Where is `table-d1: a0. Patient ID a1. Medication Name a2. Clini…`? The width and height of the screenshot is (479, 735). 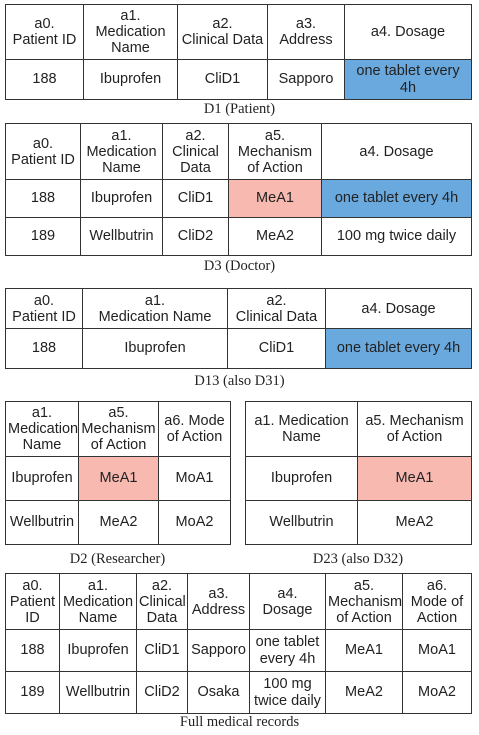
table-d1: a0. Patient ID a1. Medication Name a2. Clini… is located at coordinates (238, 52).